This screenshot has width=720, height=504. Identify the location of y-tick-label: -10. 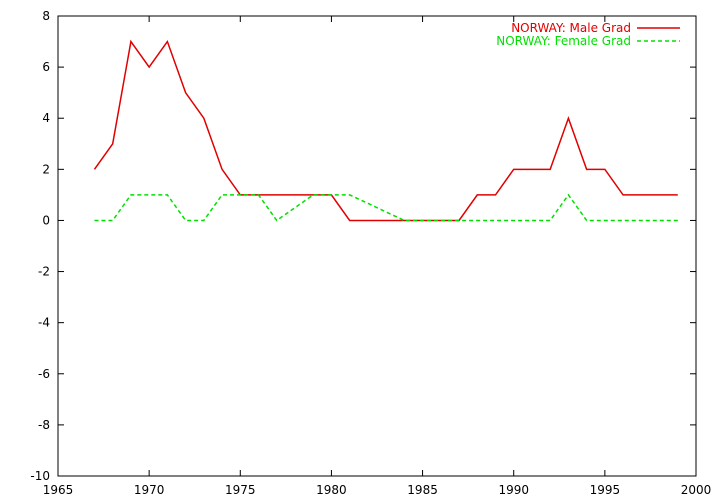
(40, 476).